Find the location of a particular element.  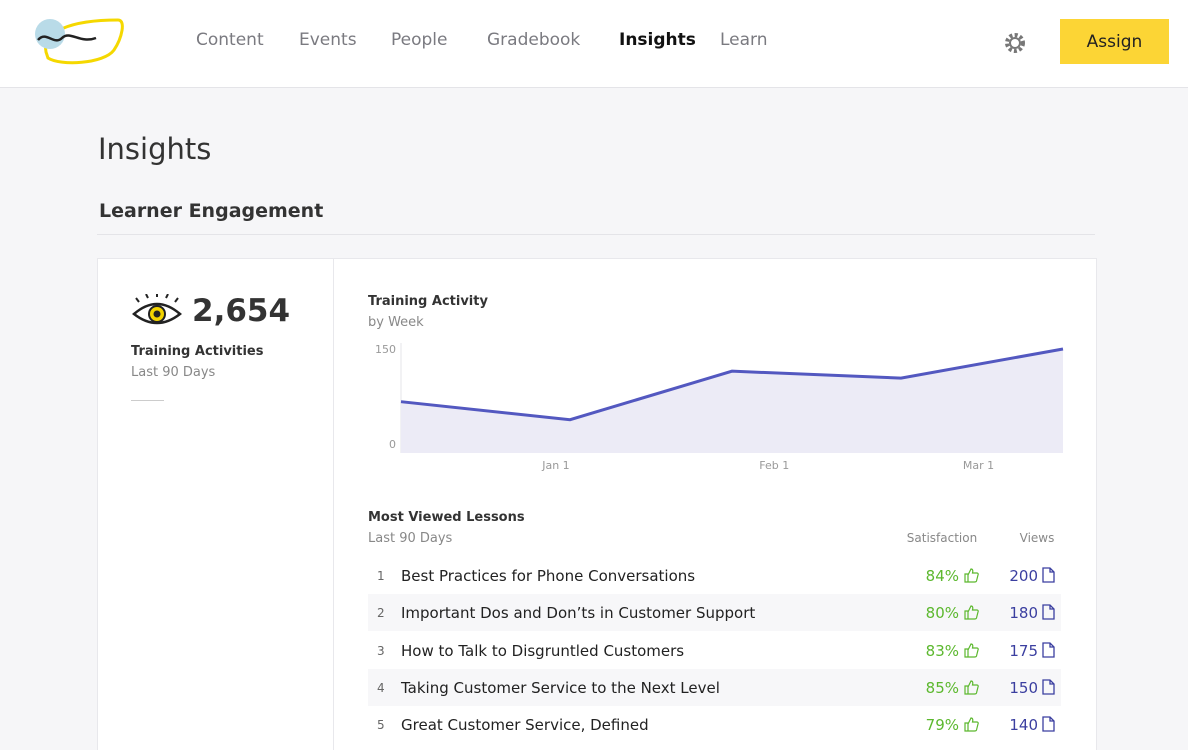

stat-value: 2,654 is located at coordinates (241, 311).